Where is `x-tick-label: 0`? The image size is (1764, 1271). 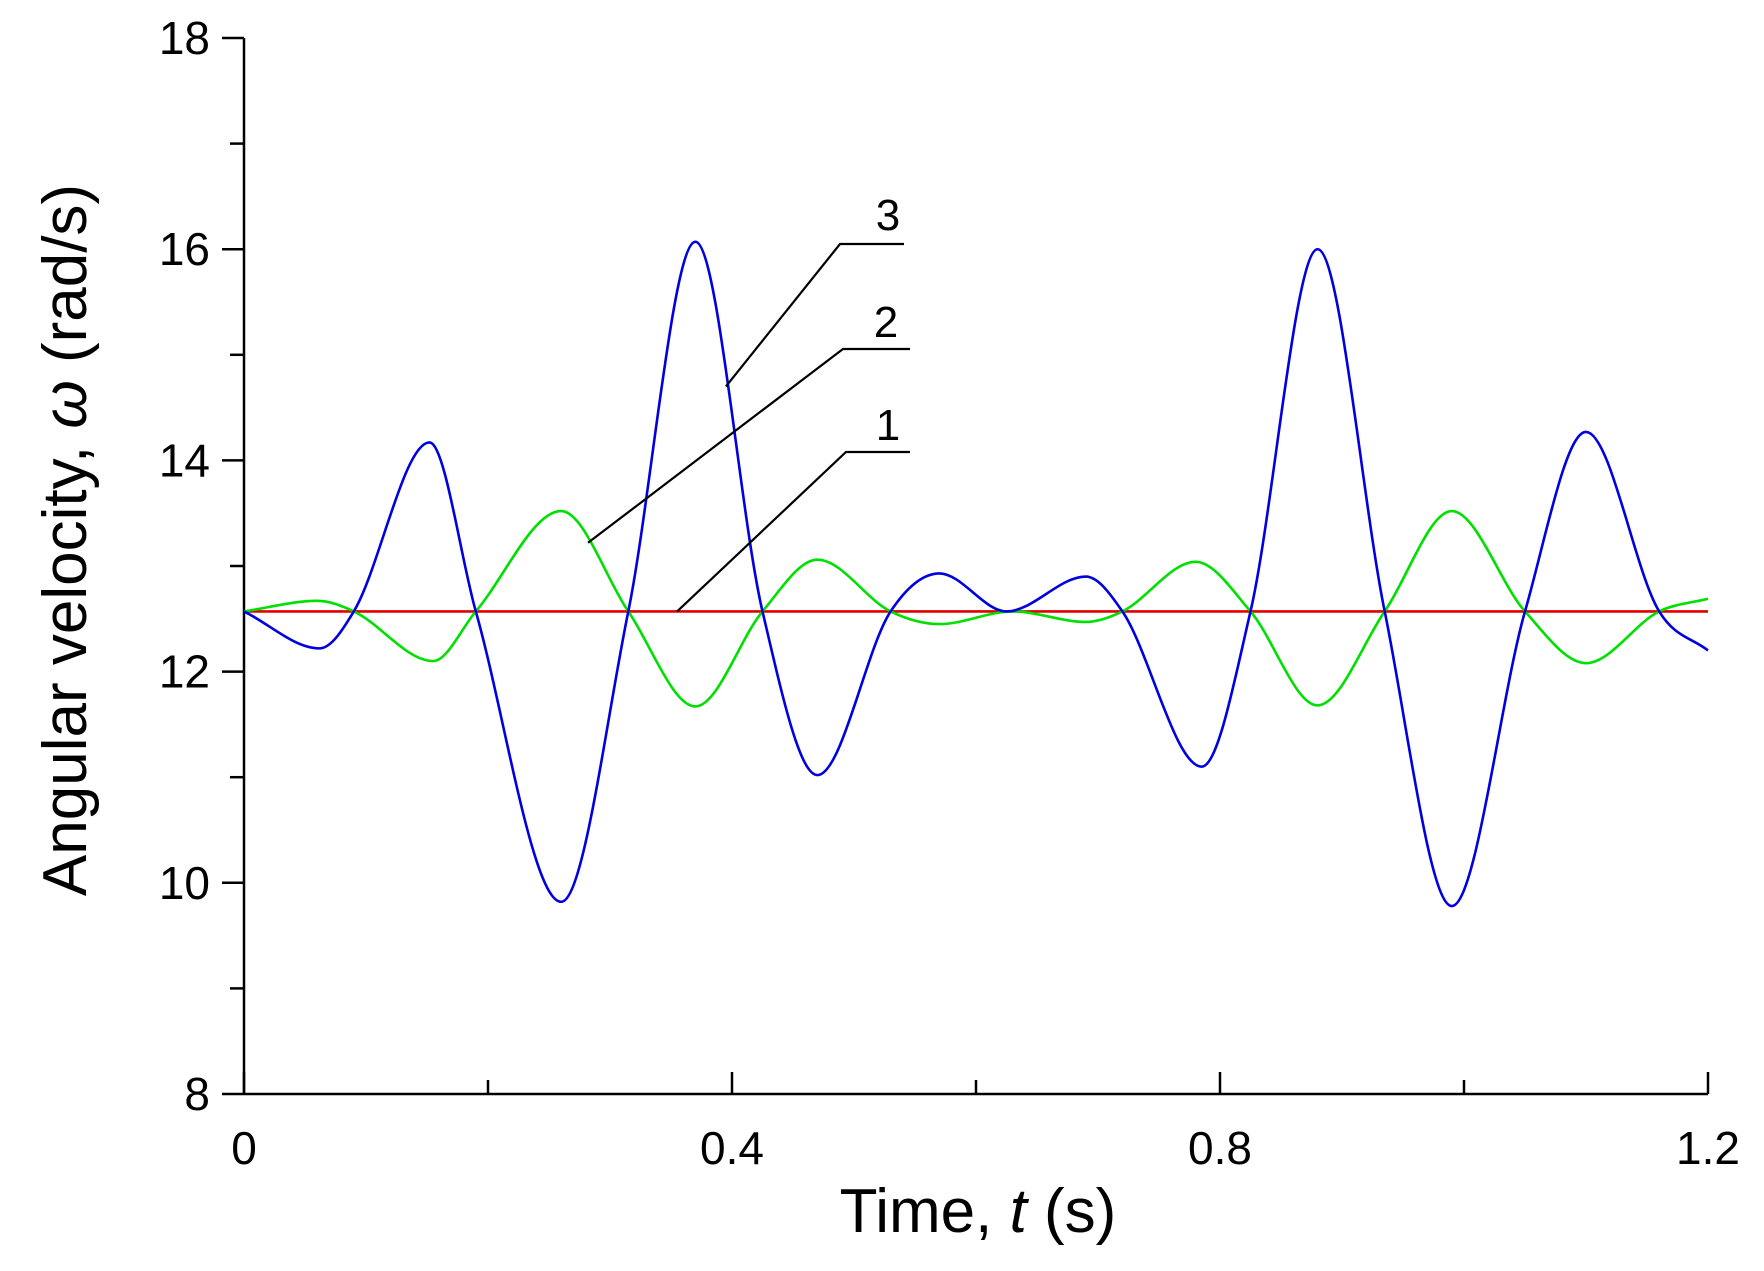 x-tick-label: 0 is located at coordinates (244, 1148).